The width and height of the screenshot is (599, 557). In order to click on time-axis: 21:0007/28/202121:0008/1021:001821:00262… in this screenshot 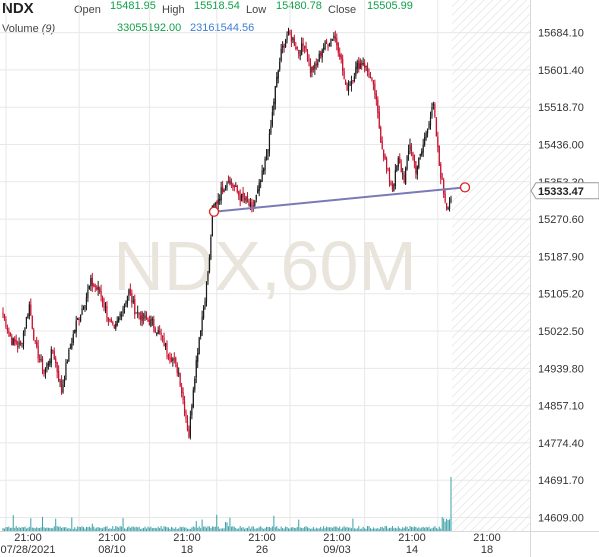, I will do `click(250, 544)`.